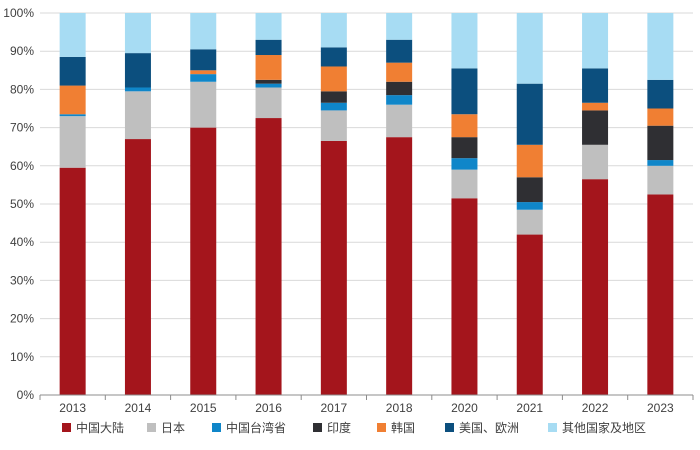 Image resolution: width=700 pixels, height=450 pixels. What do you see at coordinates (22, 89) in the screenshot?
I see `y-tick-label: 80%` at bounding box center [22, 89].